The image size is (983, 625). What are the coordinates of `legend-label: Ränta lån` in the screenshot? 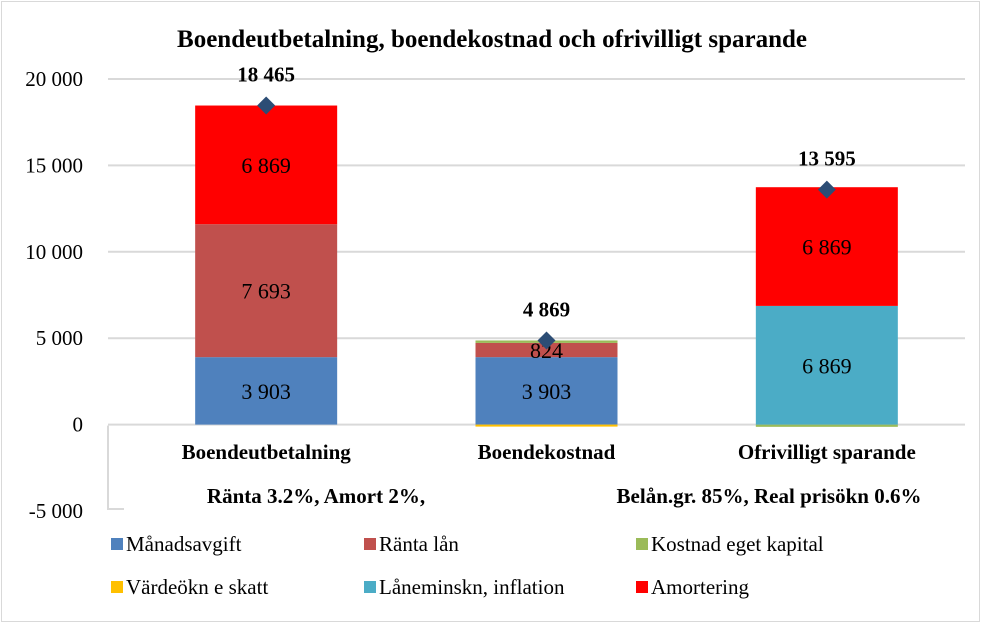 It's located at (419, 544).